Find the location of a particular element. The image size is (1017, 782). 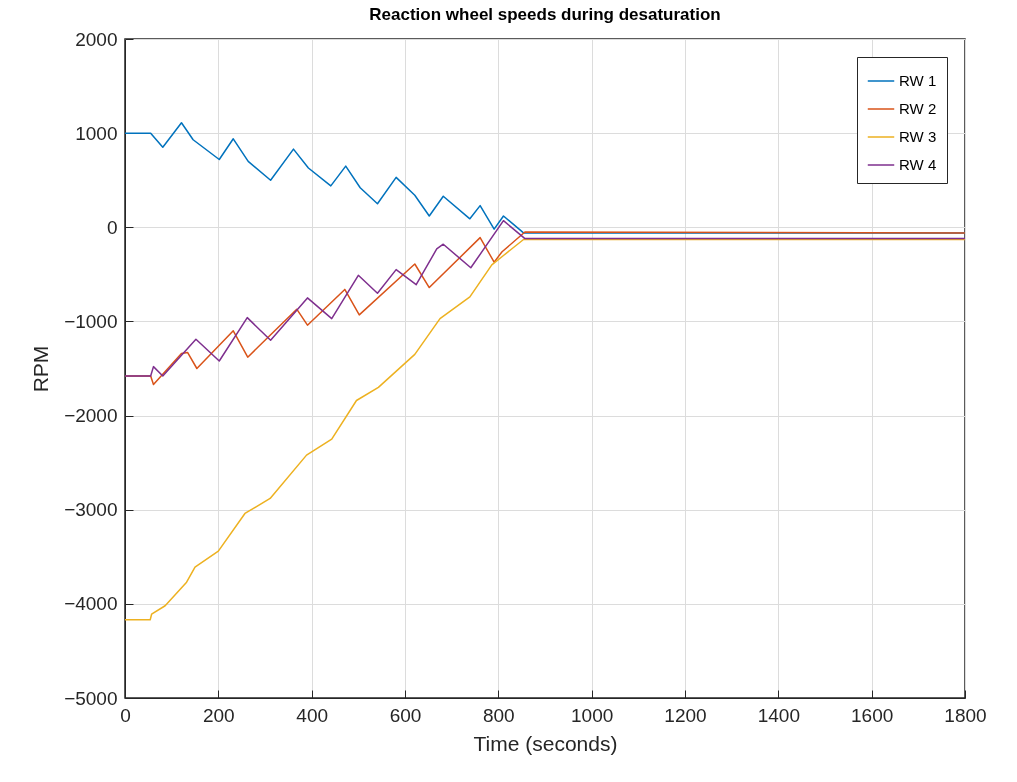

x-tick-label: 600 is located at coordinates (405, 715).